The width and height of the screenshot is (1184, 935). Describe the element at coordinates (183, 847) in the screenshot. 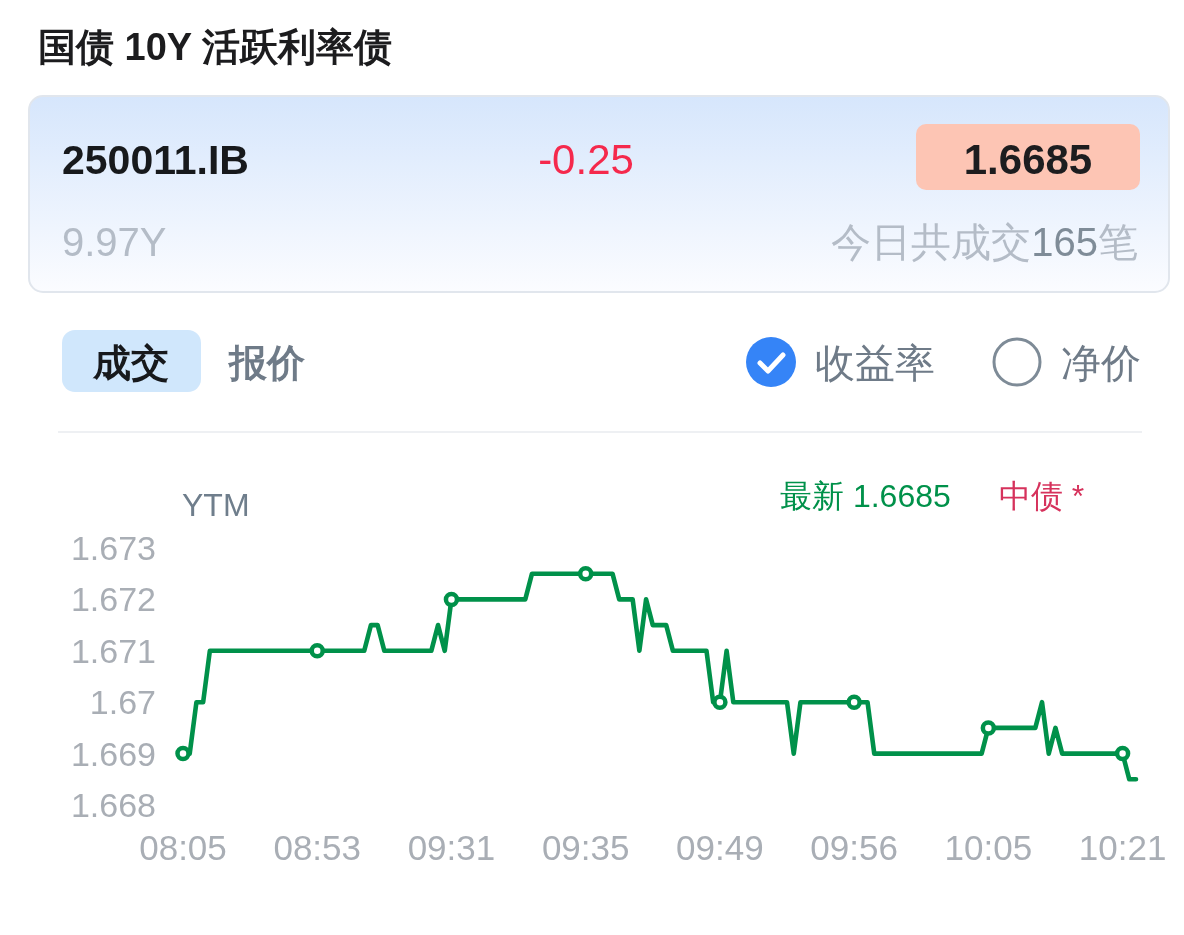

I see `x-tick-label: 08:05` at that location.